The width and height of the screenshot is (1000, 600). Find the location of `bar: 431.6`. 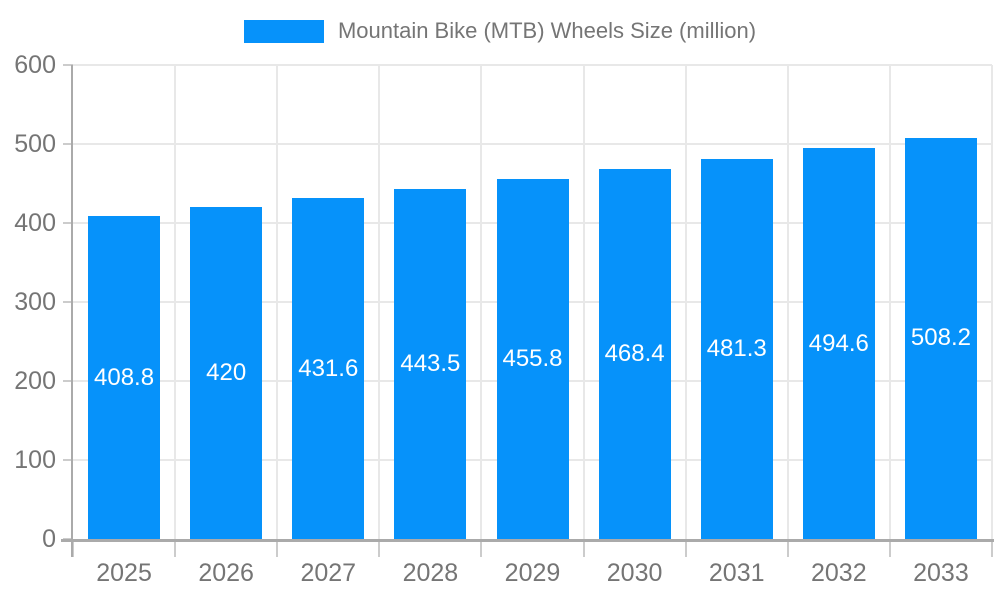

bar: 431.6 is located at coordinates (328, 368).